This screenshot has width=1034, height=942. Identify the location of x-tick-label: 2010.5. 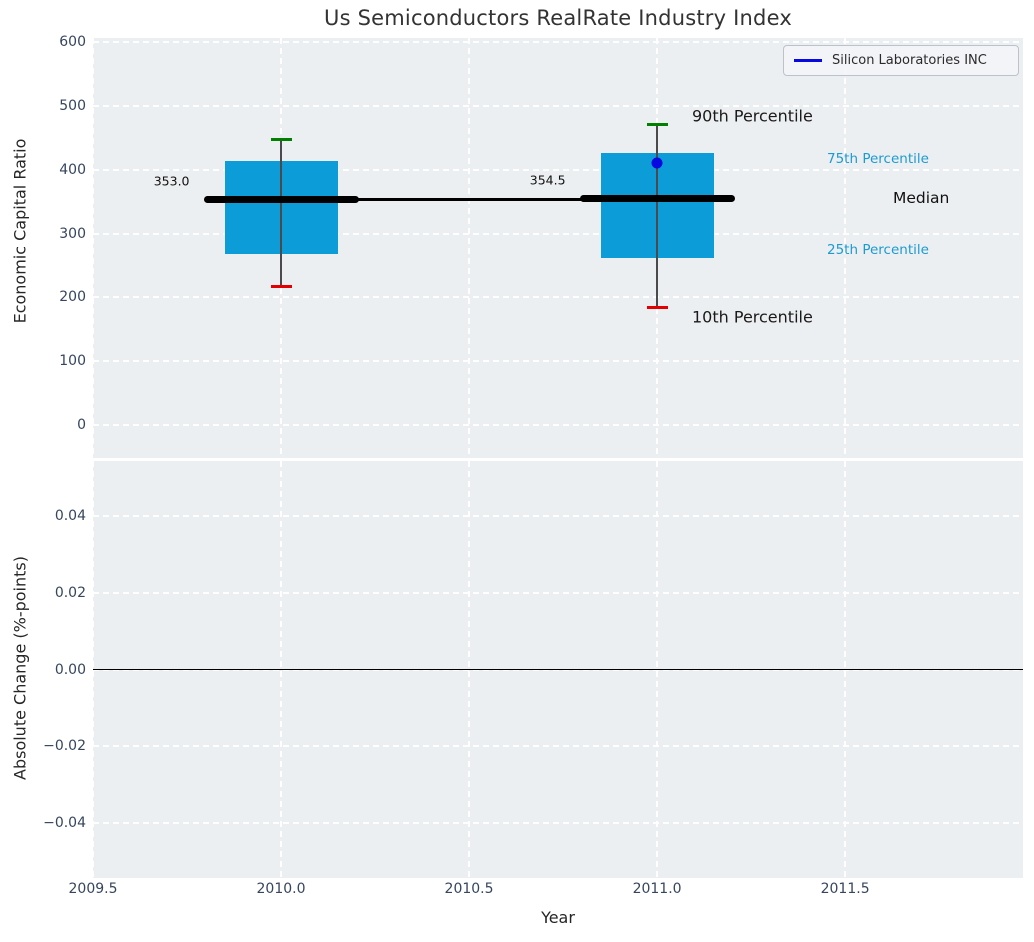
(469, 889).